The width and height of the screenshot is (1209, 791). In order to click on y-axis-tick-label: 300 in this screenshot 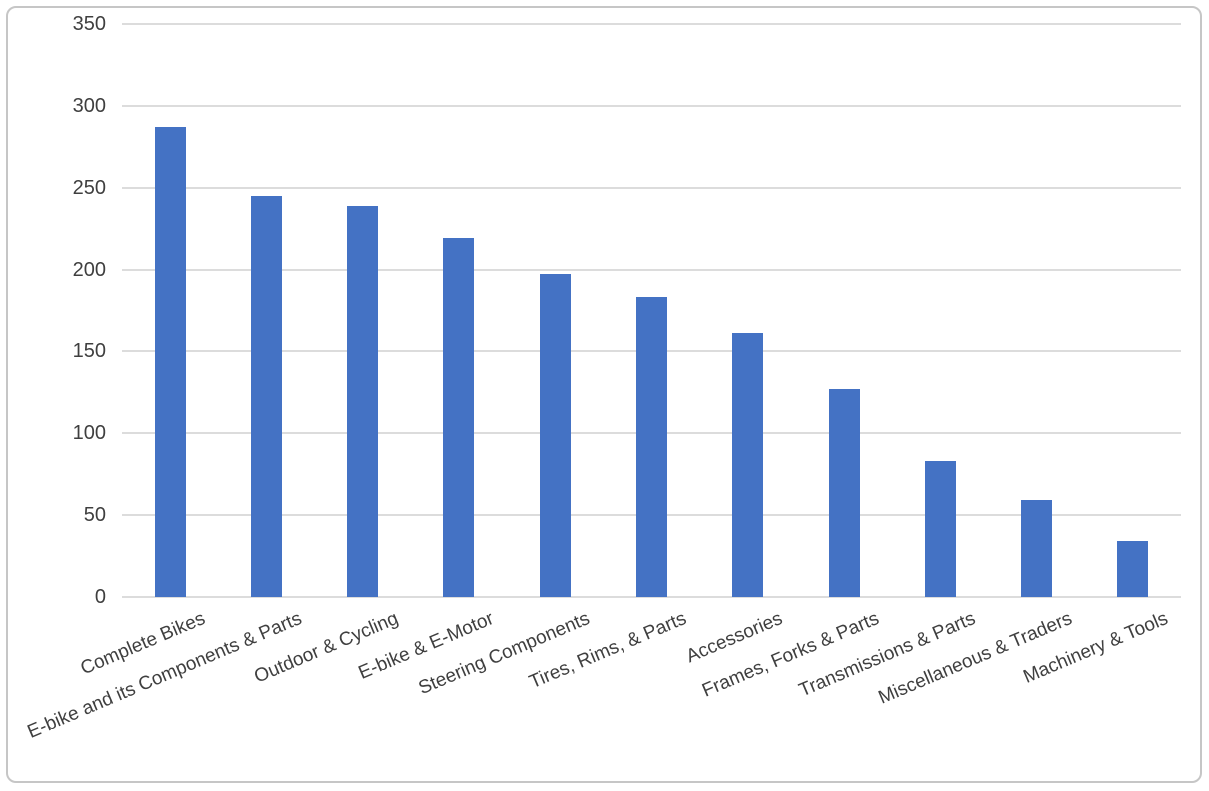, I will do `click(89, 105)`.